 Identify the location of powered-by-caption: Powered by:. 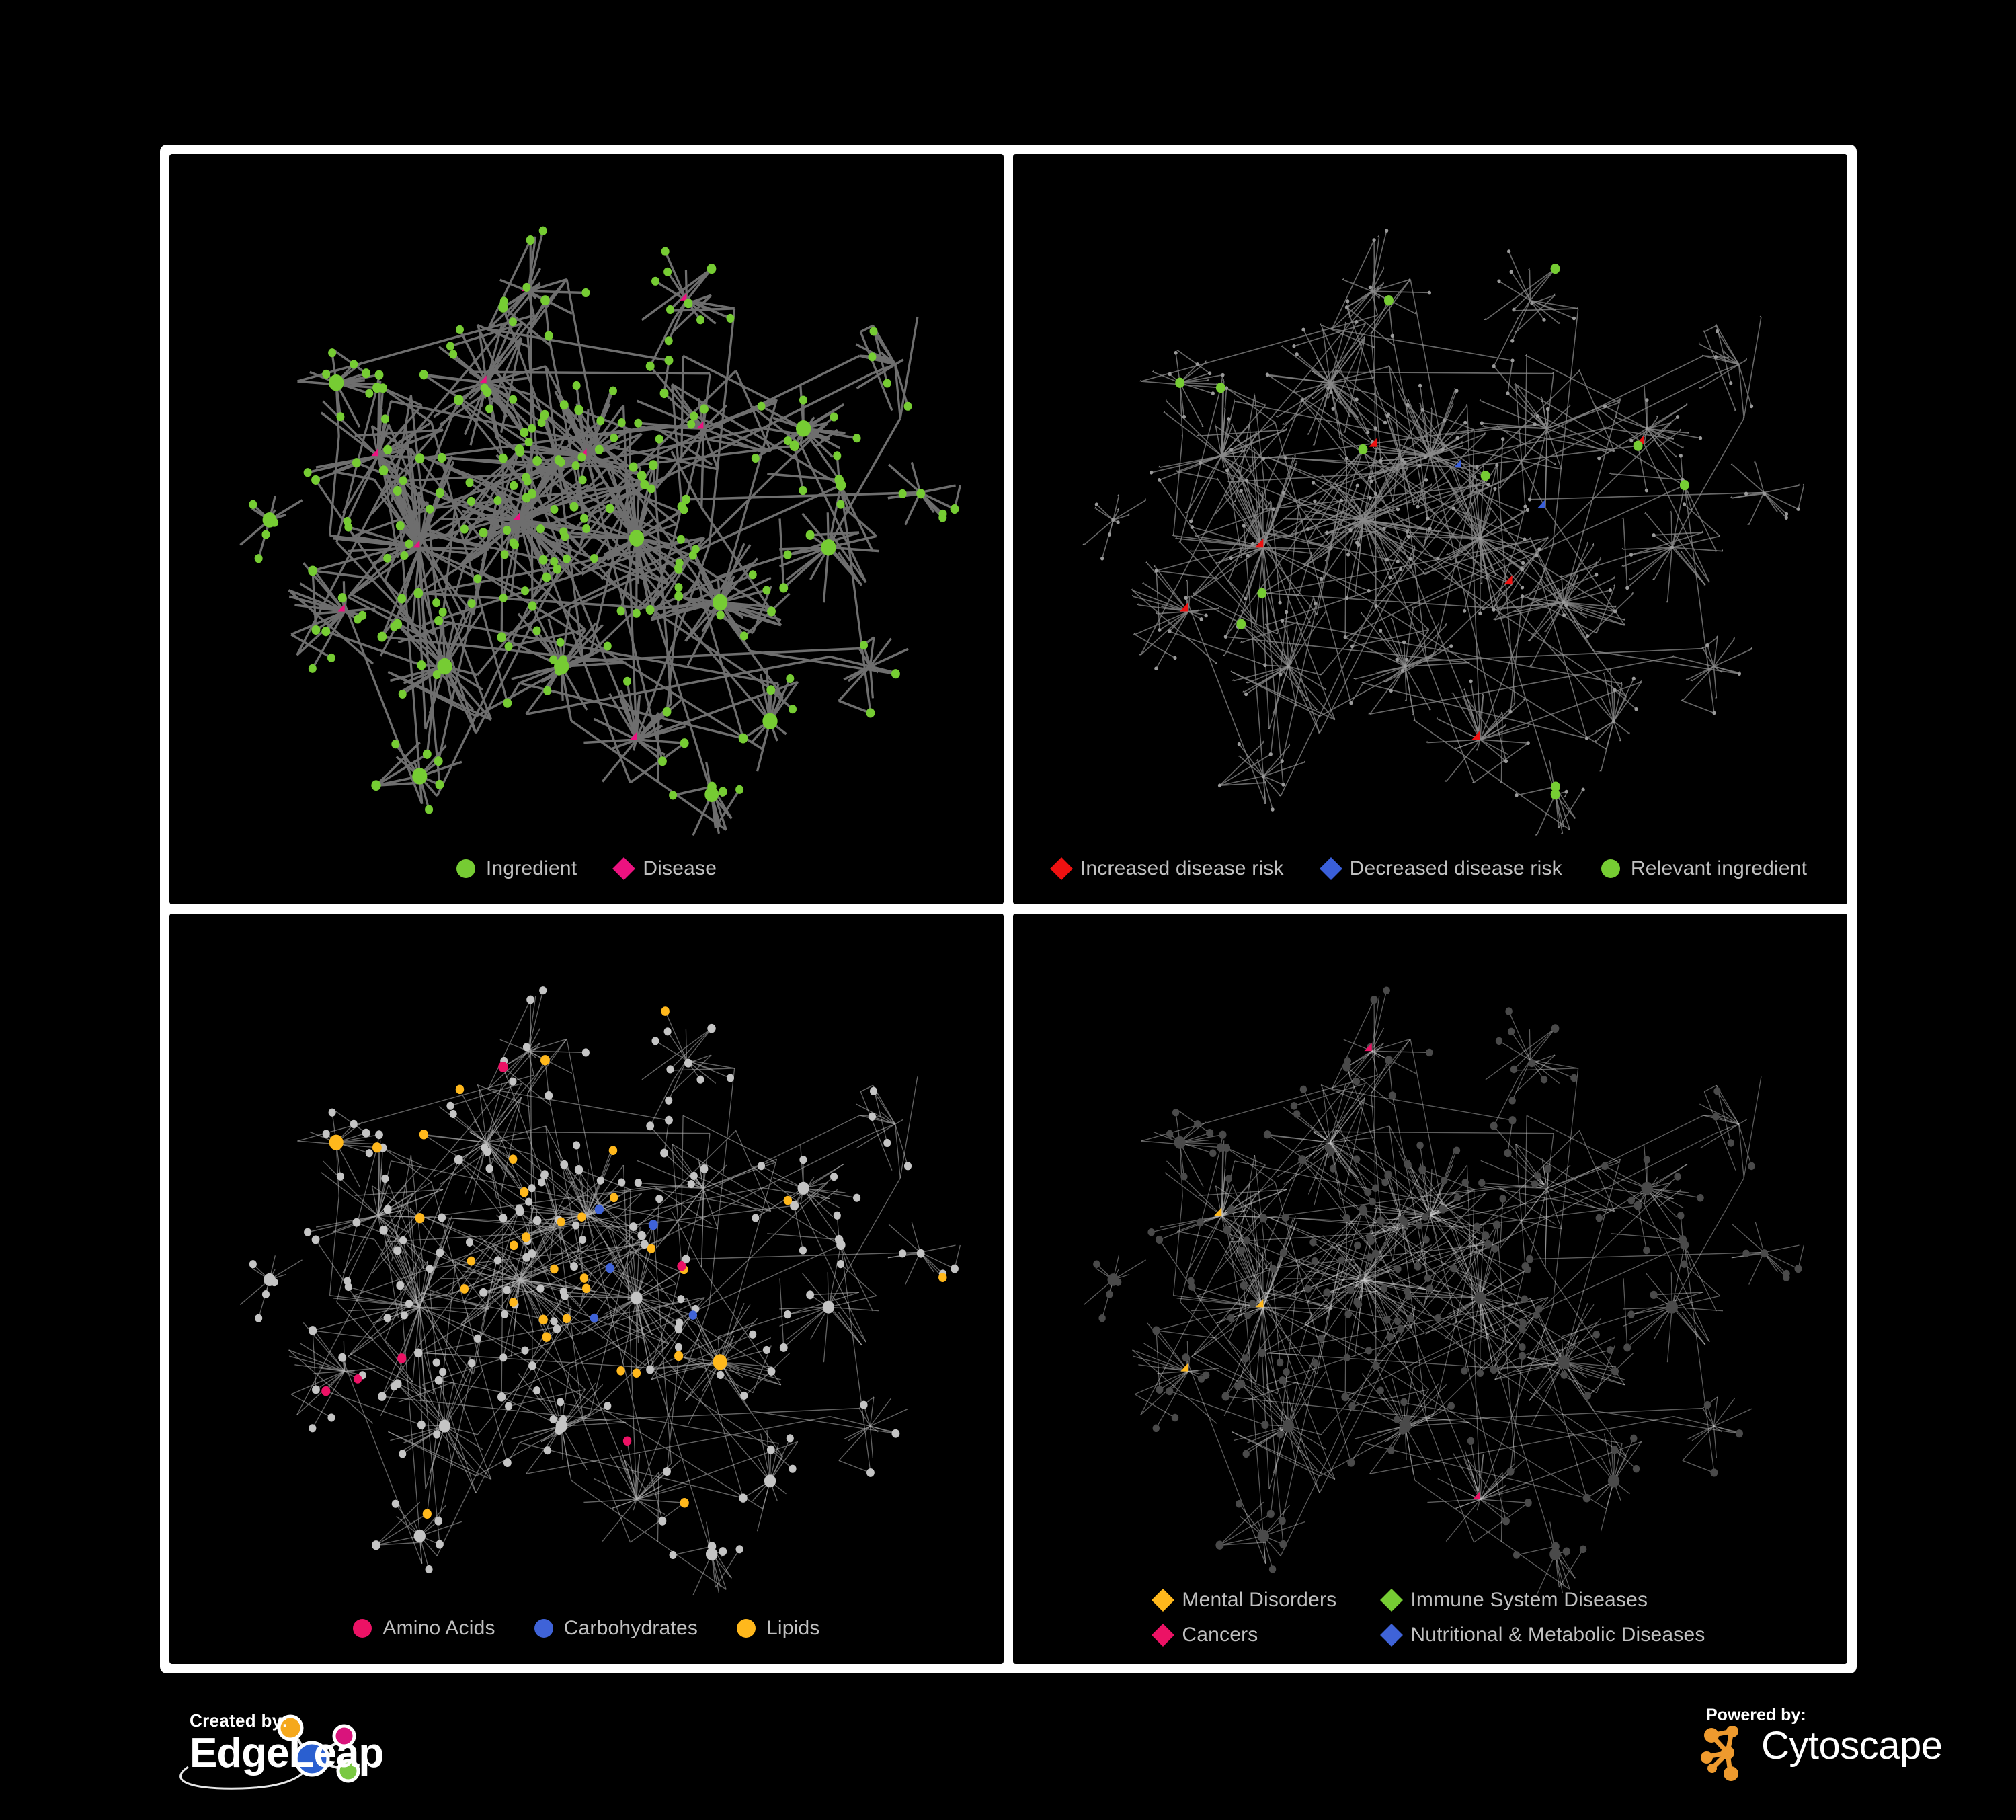
(1756, 1715).